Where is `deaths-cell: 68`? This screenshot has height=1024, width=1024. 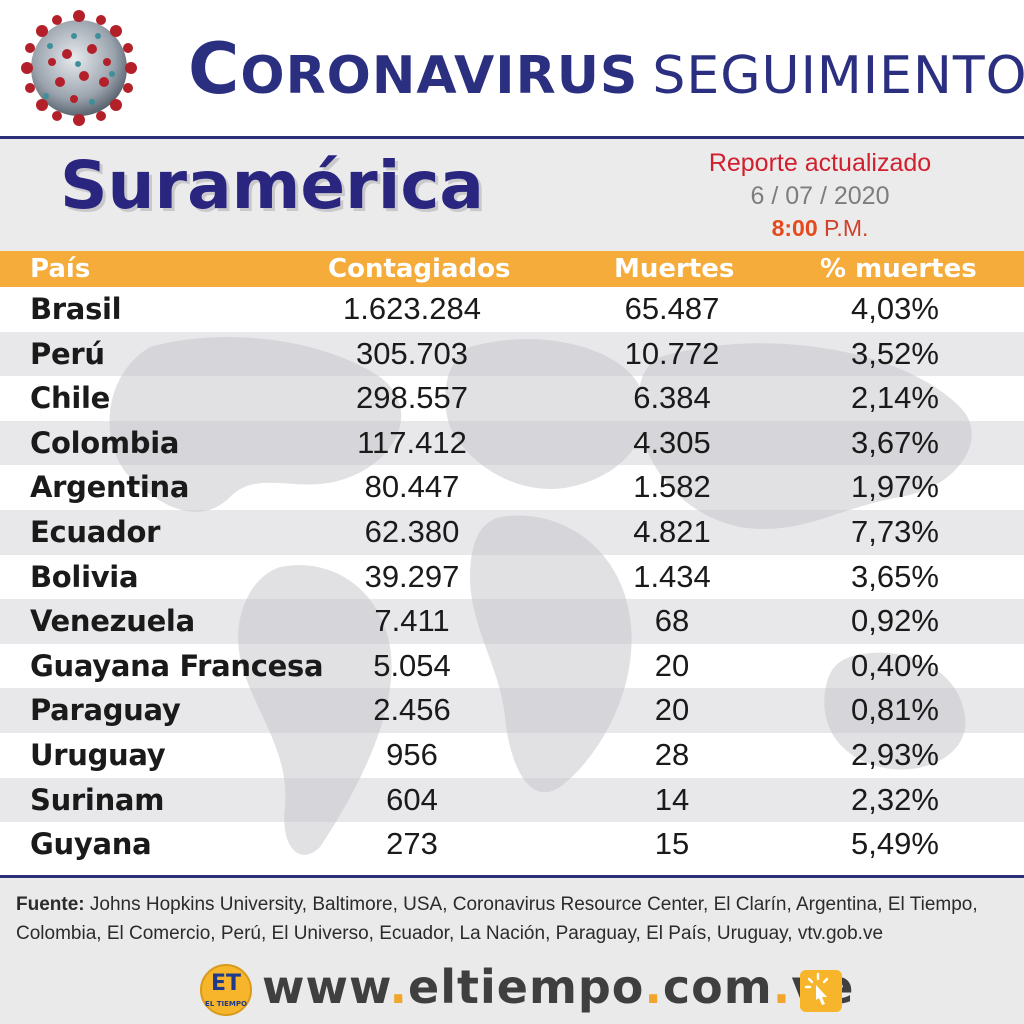
deaths-cell: 68 is located at coordinates (672, 621).